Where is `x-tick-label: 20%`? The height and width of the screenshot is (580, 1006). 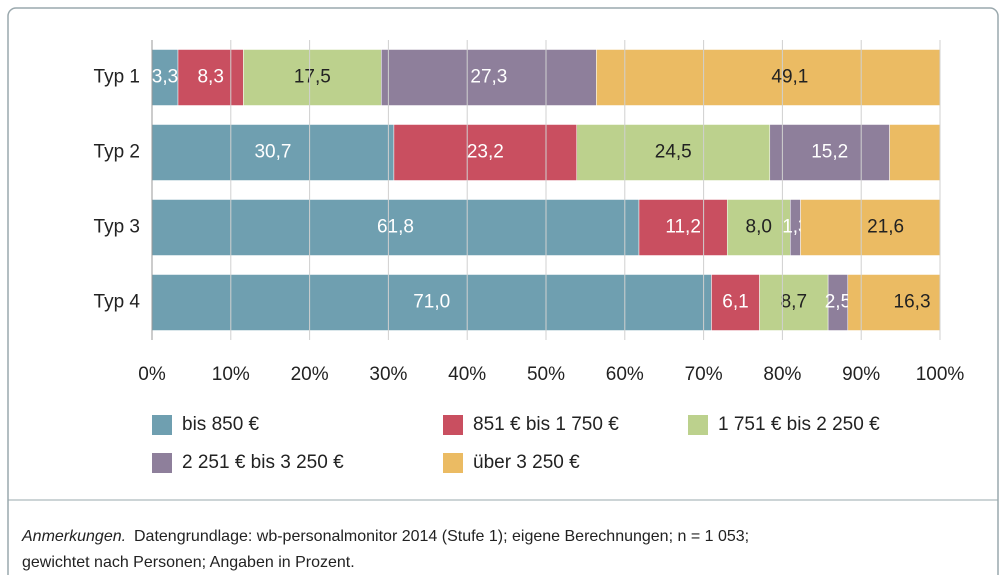 x-tick-label: 20% is located at coordinates (310, 374).